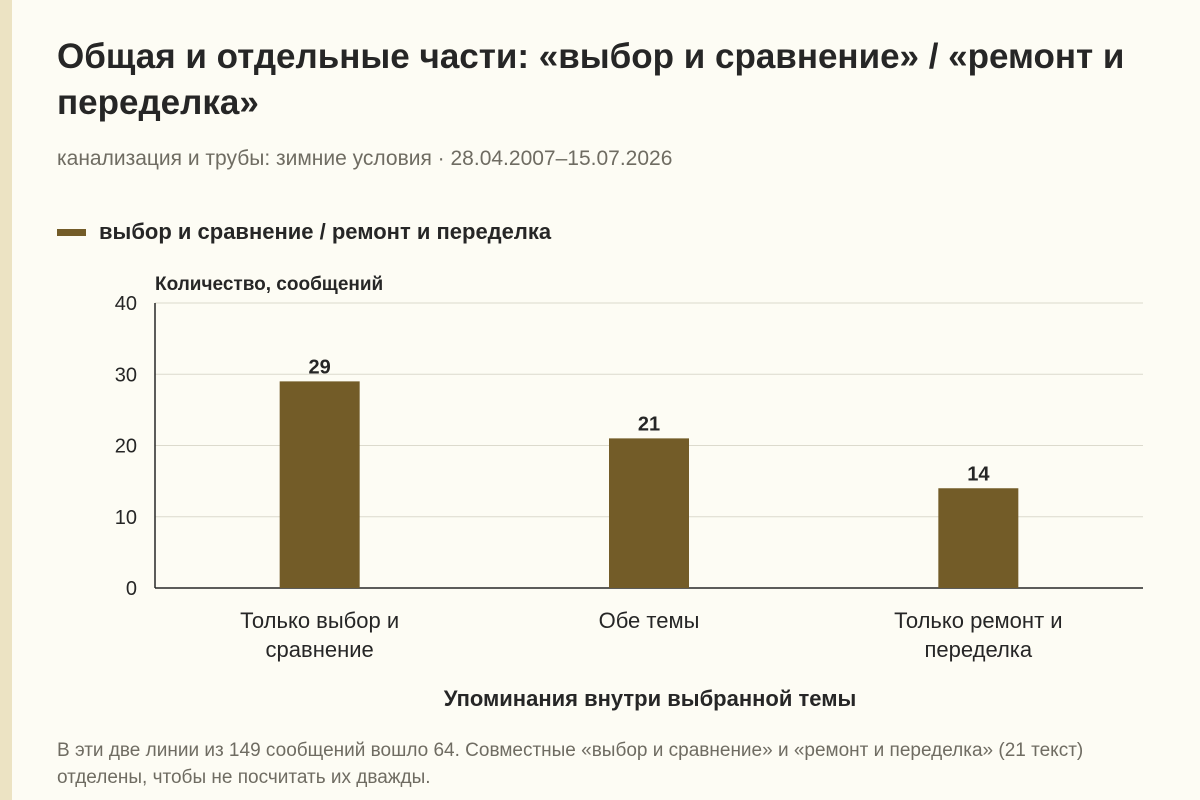 The height and width of the screenshot is (800, 1200). I want to click on data-label: 21, so click(649, 424).